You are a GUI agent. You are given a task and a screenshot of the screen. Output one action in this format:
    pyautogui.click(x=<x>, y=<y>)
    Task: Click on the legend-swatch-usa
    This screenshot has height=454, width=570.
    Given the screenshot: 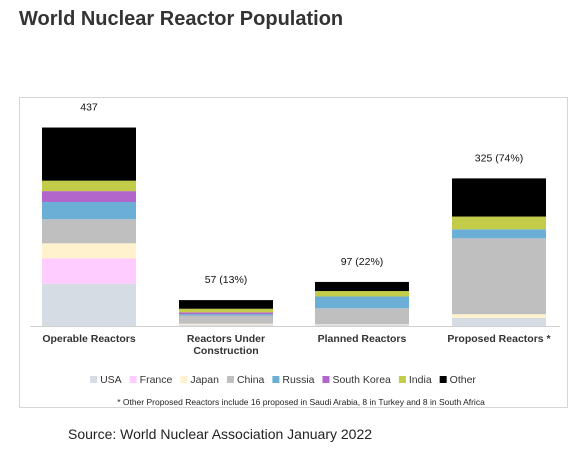 What is the action you would take?
    pyautogui.click(x=94, y=379)
    